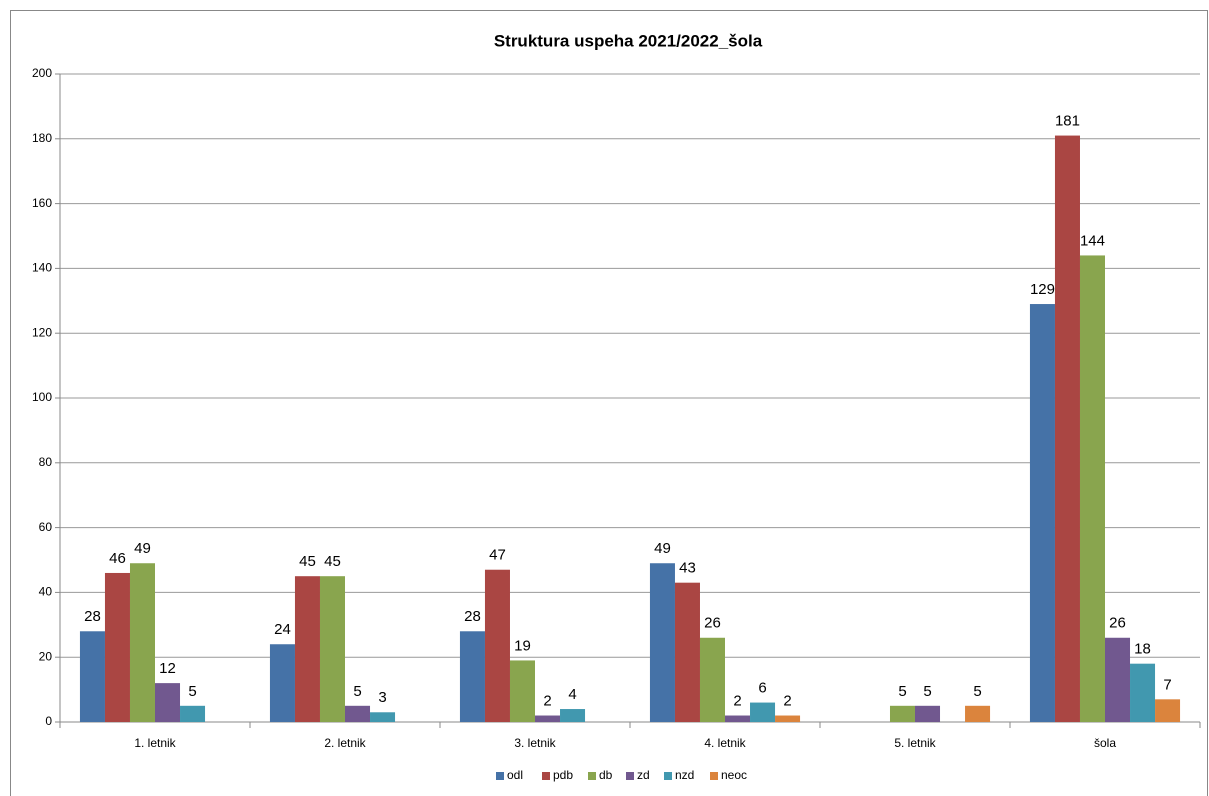 The image size is (1209, 796). Describe the element at coordinates (684, 775) in the screenshot. I see `legend-label: nzd` at that location.